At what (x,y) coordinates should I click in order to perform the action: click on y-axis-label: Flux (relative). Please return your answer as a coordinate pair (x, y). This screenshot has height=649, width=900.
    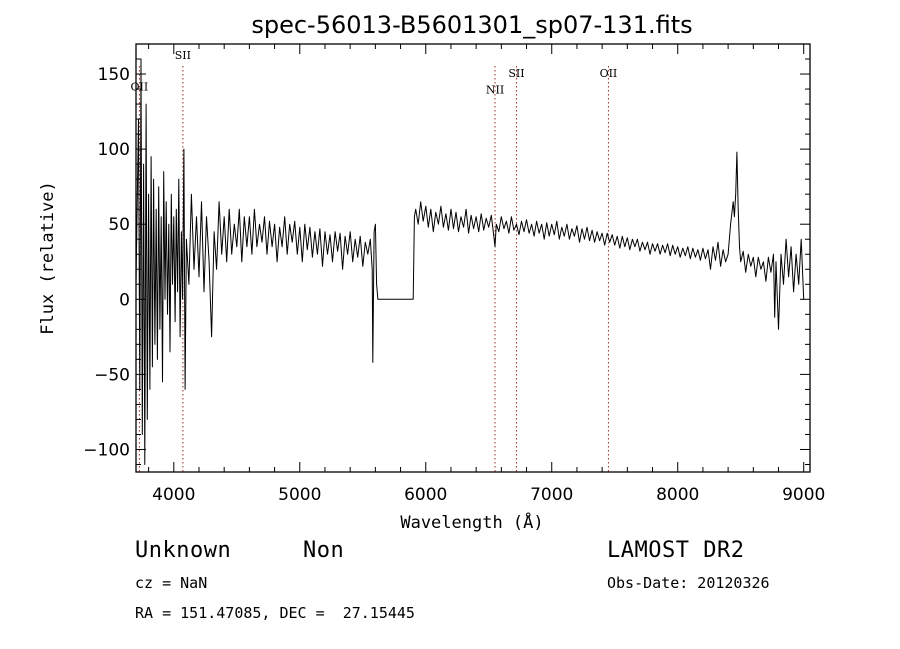
    Looking at the image, I should click on (48, 258).